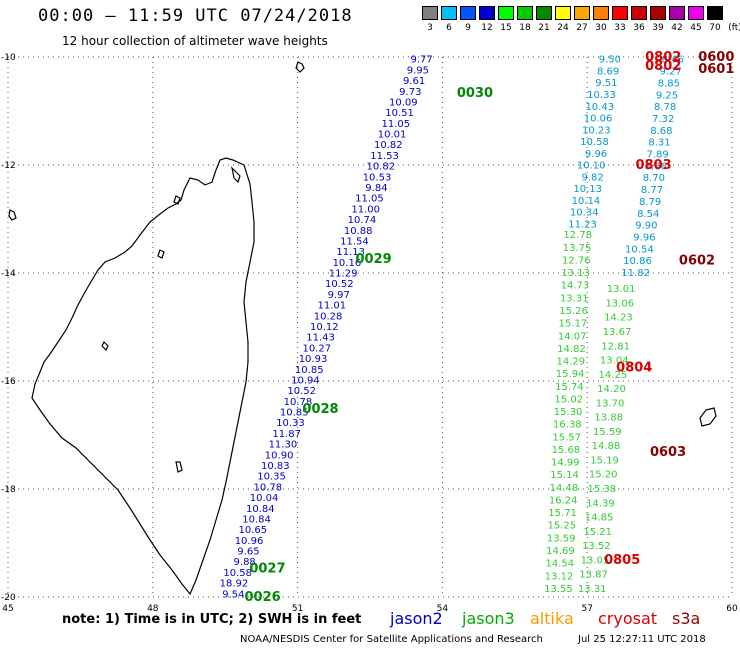 The width and height of the screenshot is (740, 650). I want to click on pass-time-label: 0802, so click(663, 57).